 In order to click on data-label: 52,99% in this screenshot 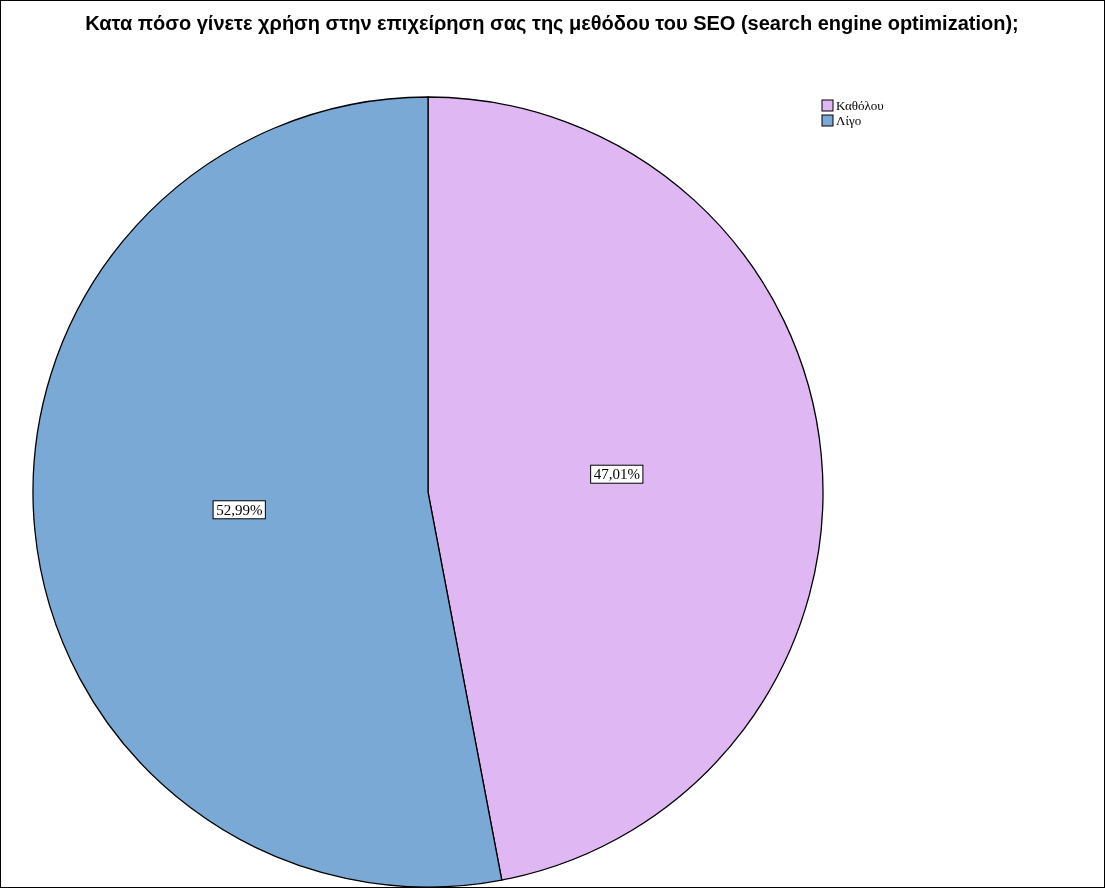, I will do `click(239, 509)`.